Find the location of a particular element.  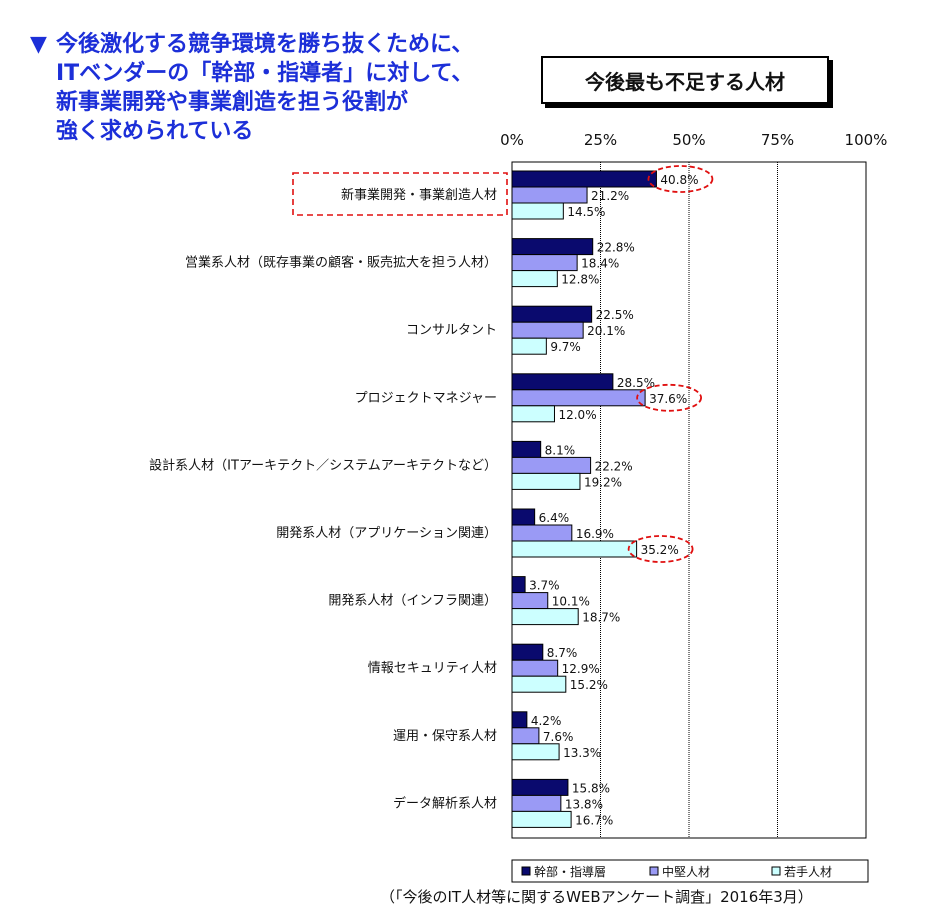

x-tick-label: 50% is located at coordinates (688, 140).